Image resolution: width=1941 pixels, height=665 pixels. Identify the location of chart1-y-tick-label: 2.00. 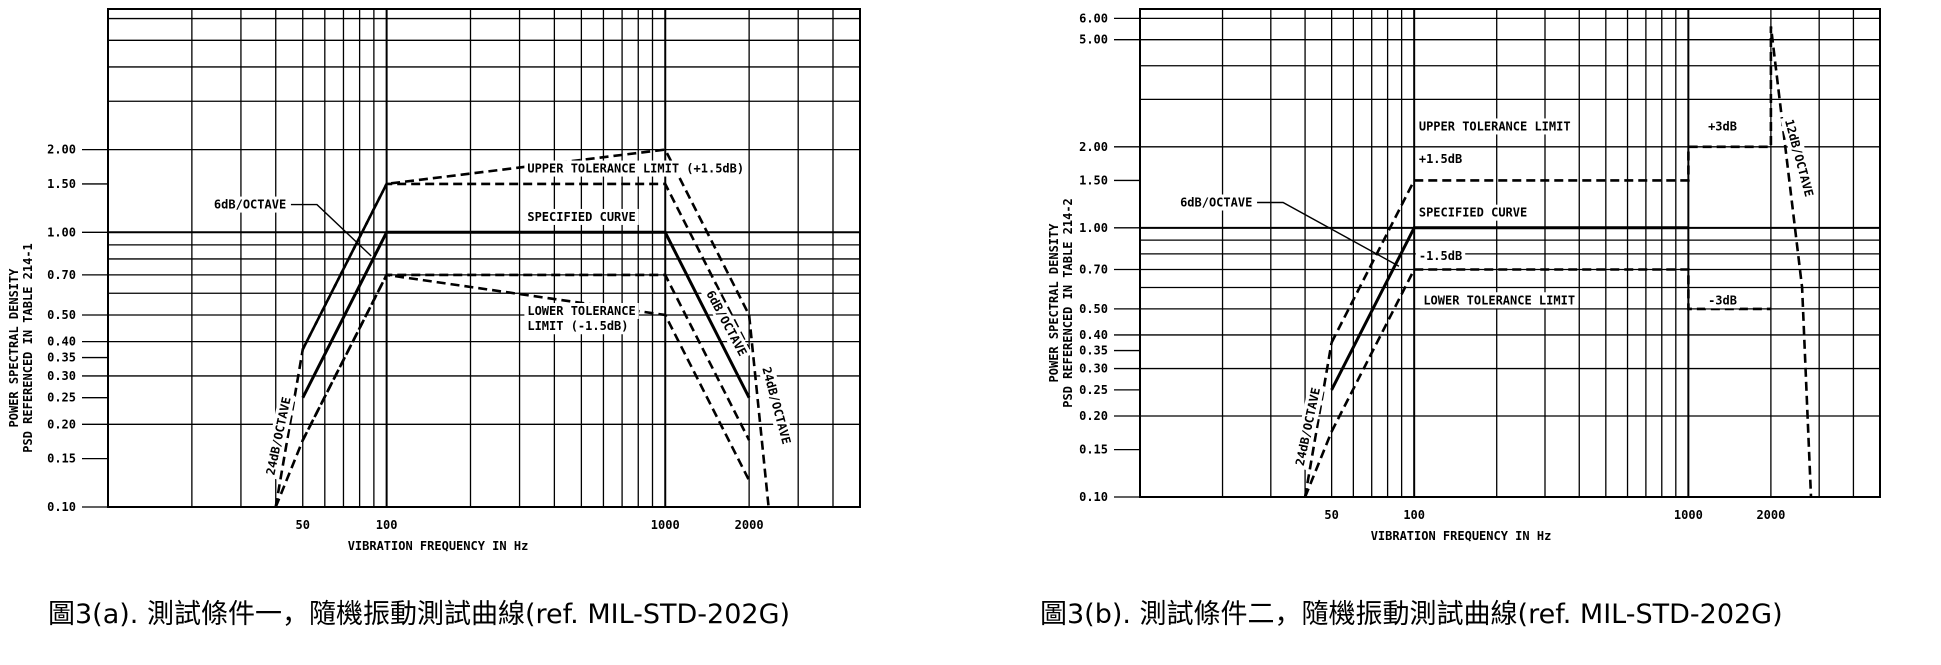
(1093, 147).